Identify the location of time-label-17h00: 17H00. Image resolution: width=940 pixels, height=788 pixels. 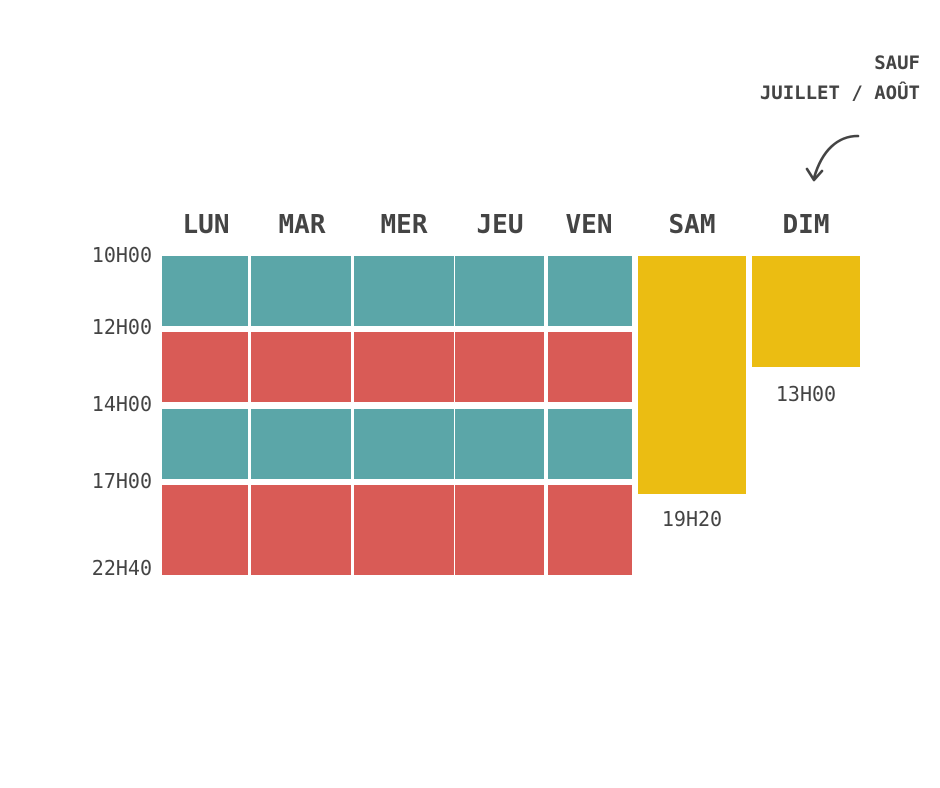
(121, 481).